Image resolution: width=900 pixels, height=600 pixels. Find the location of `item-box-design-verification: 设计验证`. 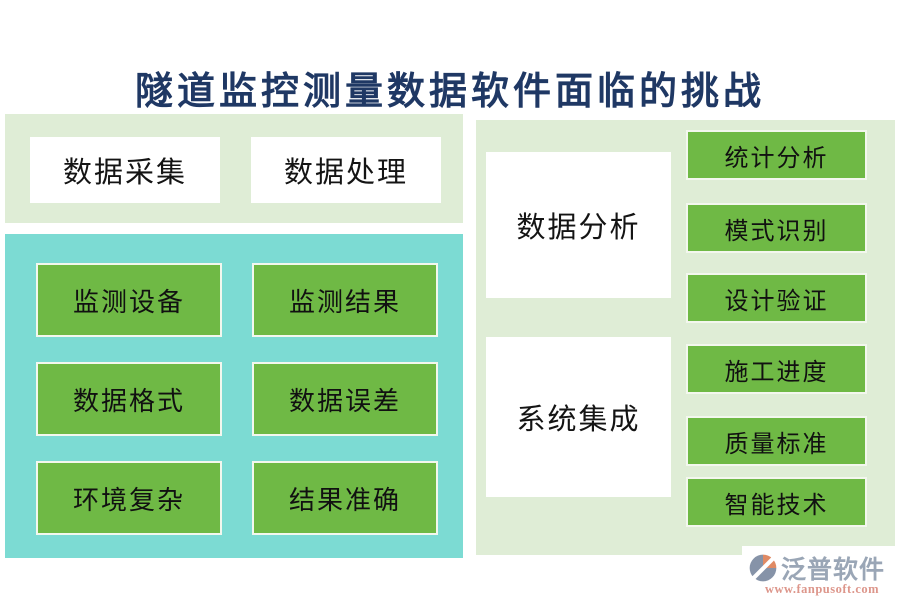

item-box-design-verification: 设计验证 is located at coordinates (776, 298).